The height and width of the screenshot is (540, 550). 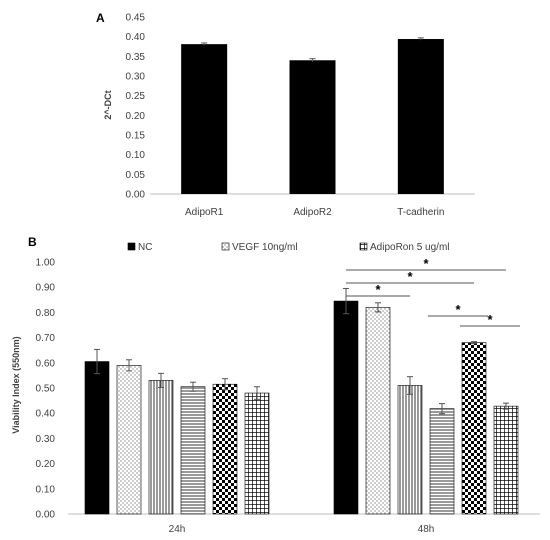 What do you see at coordinates (312, 127) in the screenshot?
I see `bar-adipor2` at bounding box center [312, 127].